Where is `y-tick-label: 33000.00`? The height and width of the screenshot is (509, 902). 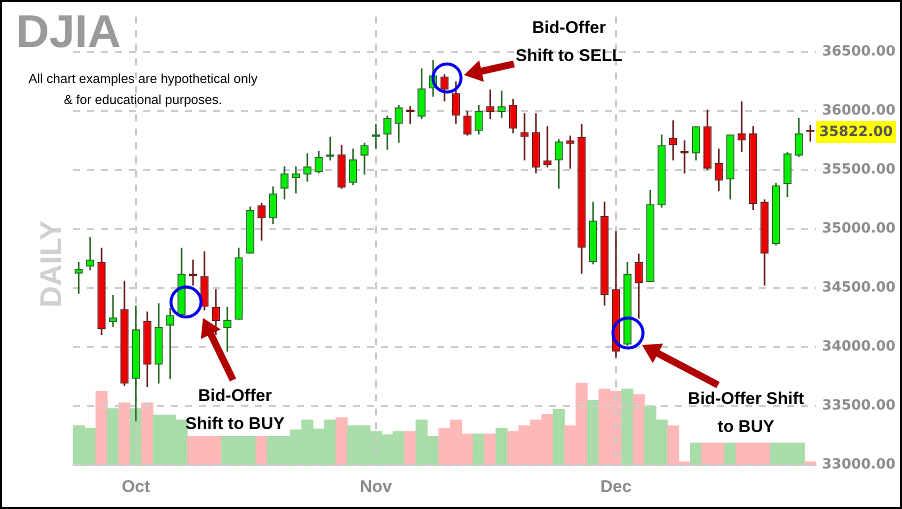
y-tick-label: 33000.00 is located at coordinates (859, 464).